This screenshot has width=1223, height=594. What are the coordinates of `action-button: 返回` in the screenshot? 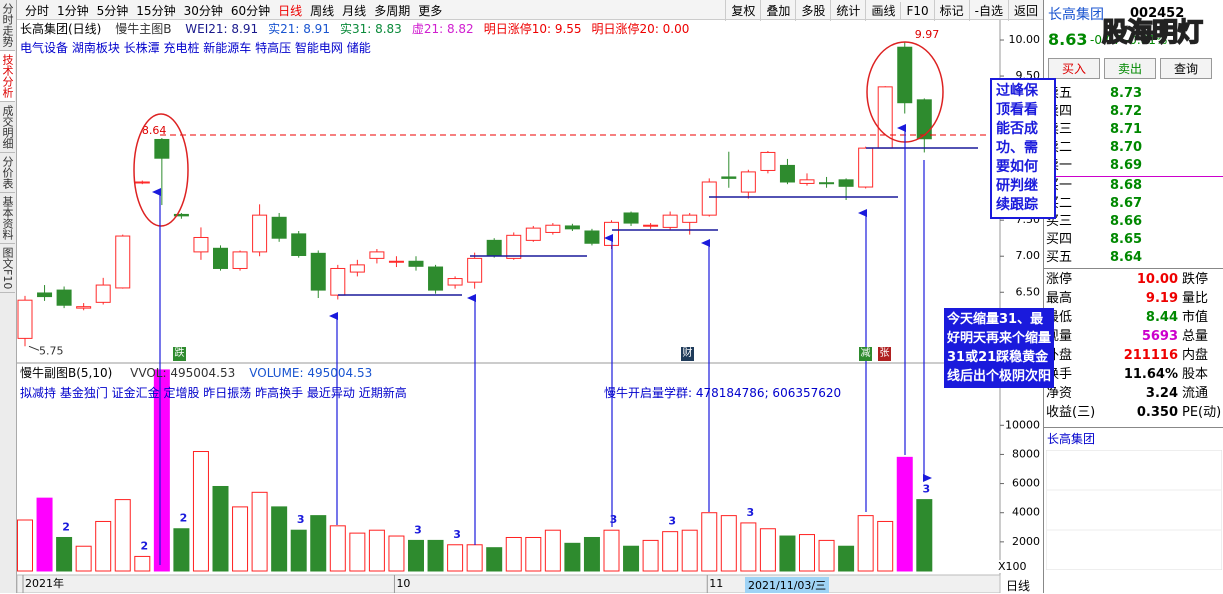 It's located at (1025, 10).